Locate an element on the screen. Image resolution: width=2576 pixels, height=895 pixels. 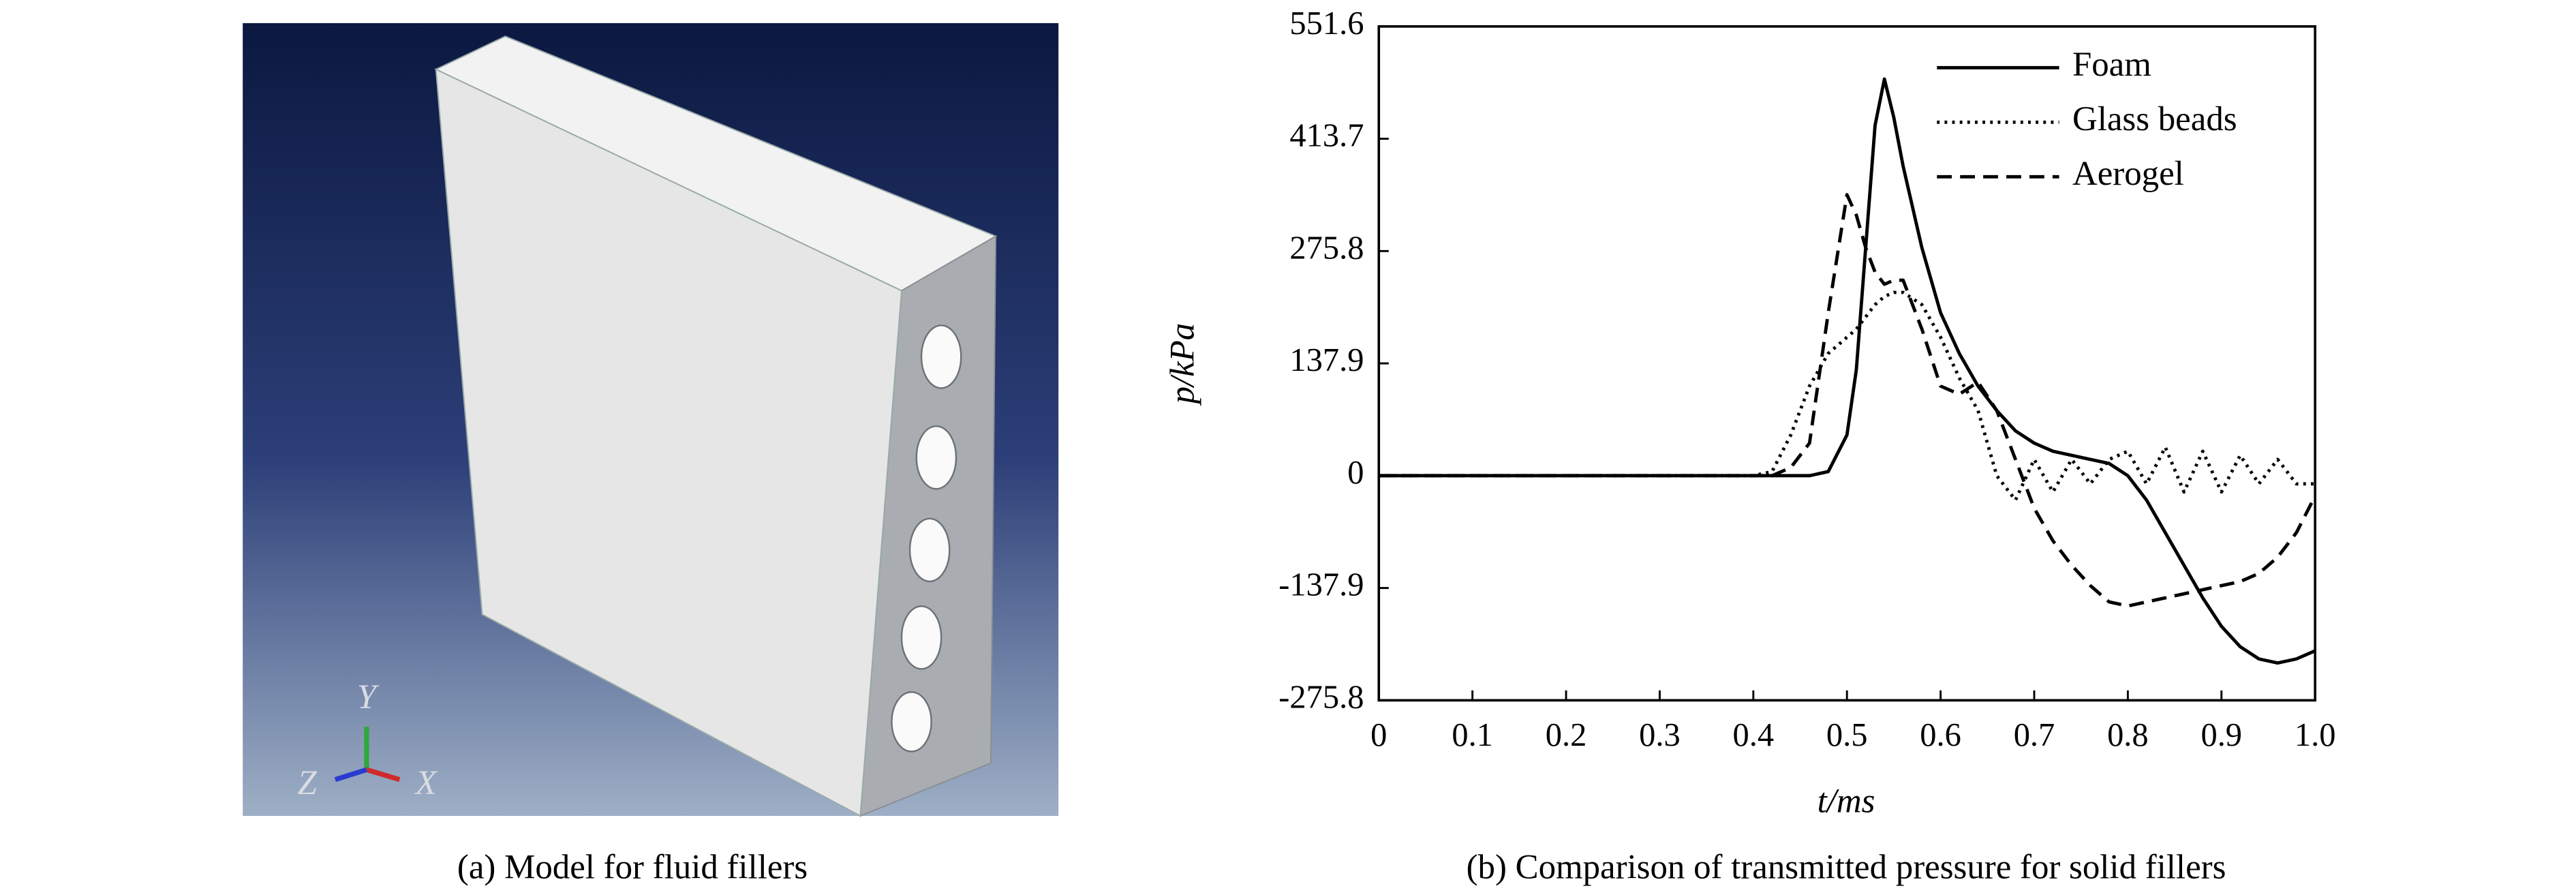
x-tick-label: 0.2 is located at coordinates (1566, 735).